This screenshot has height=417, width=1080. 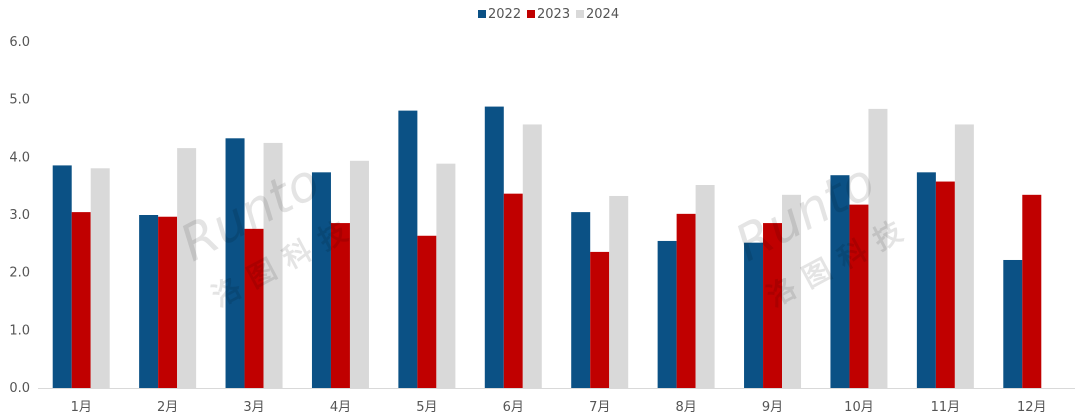 I want to click on x-axis: 1月 2月 3月 4月 5月 6月 7月 8月 9月 10月 11月 12月, so click(x=556, y=401).